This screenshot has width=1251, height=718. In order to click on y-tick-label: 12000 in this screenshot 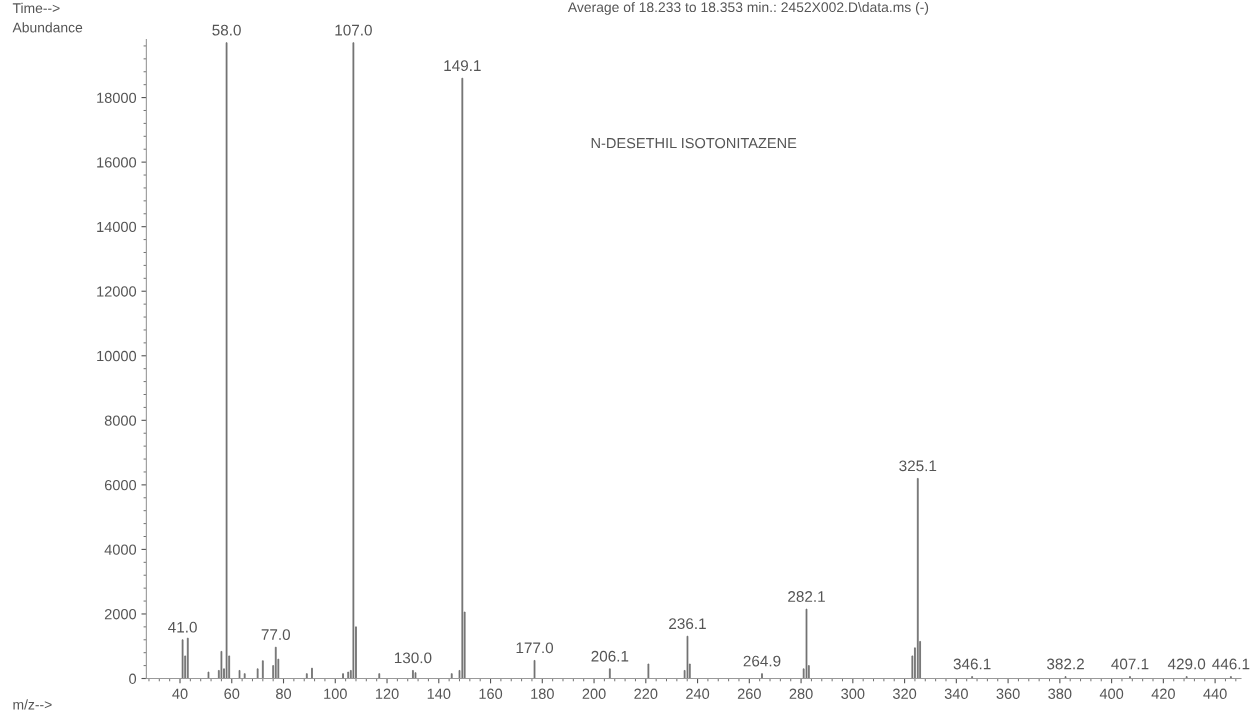, I will do `click(117, 291)`.